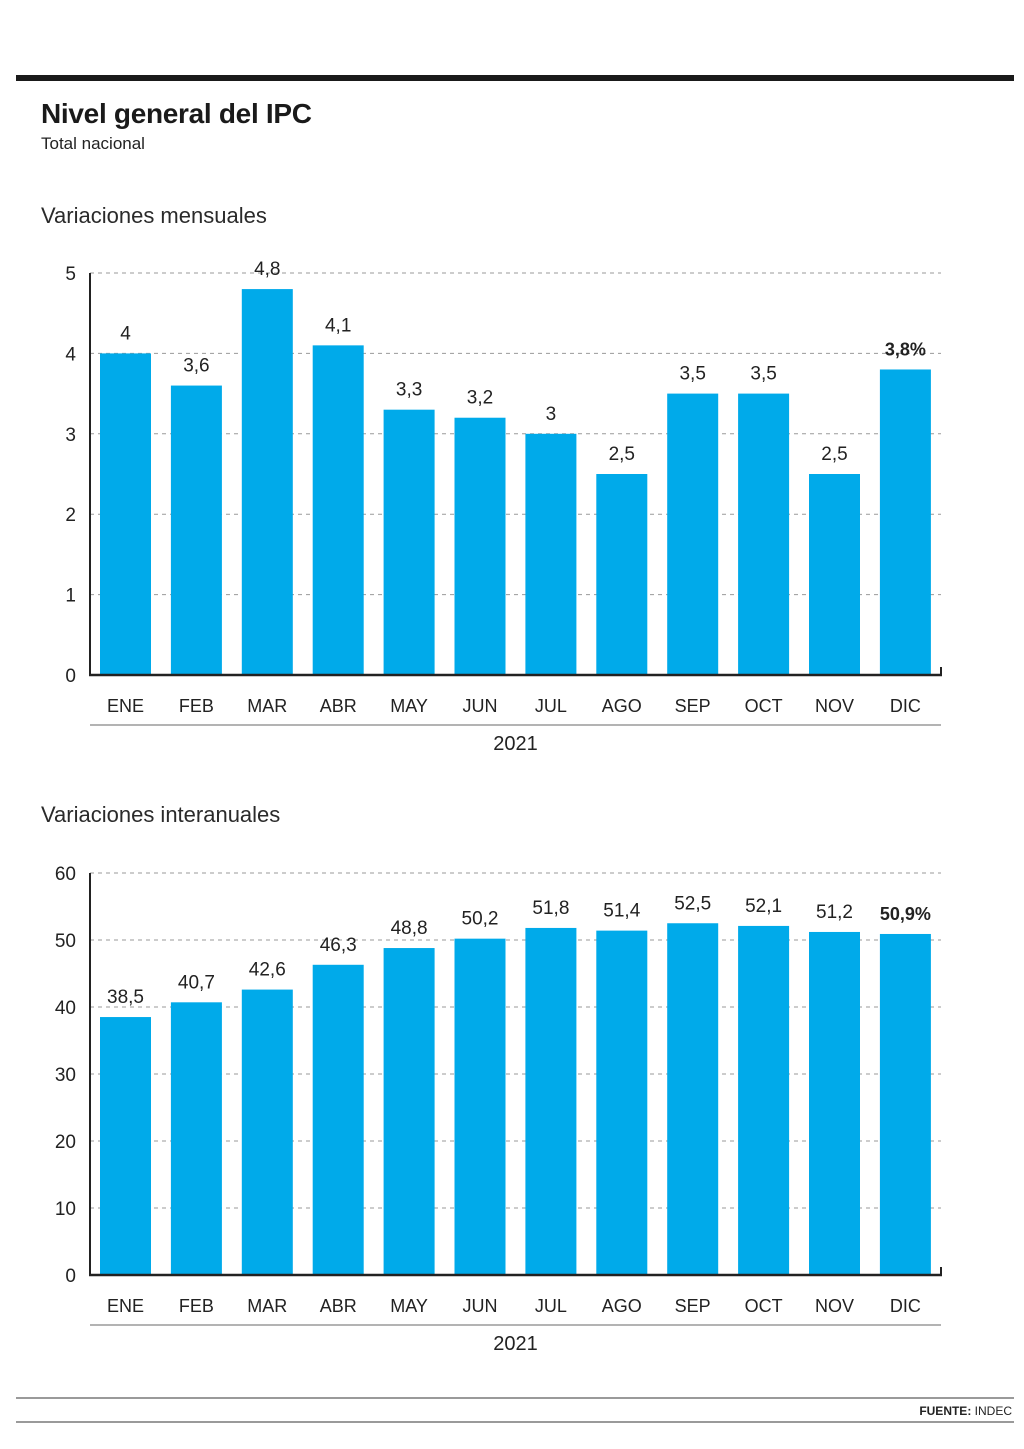  I want to click on y-tick-label: 30, so click(65, 1075).